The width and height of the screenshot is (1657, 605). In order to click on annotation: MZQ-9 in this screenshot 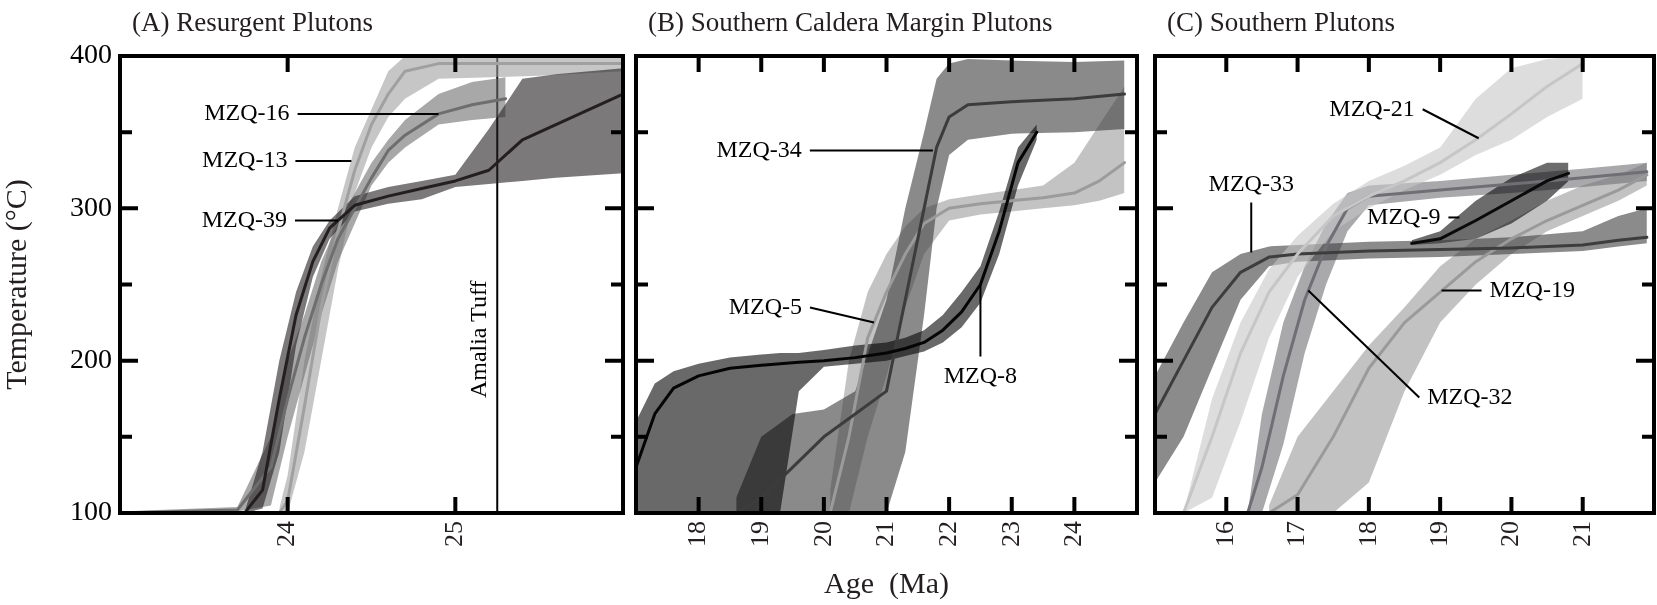, I will do `click(1404, 215)`.